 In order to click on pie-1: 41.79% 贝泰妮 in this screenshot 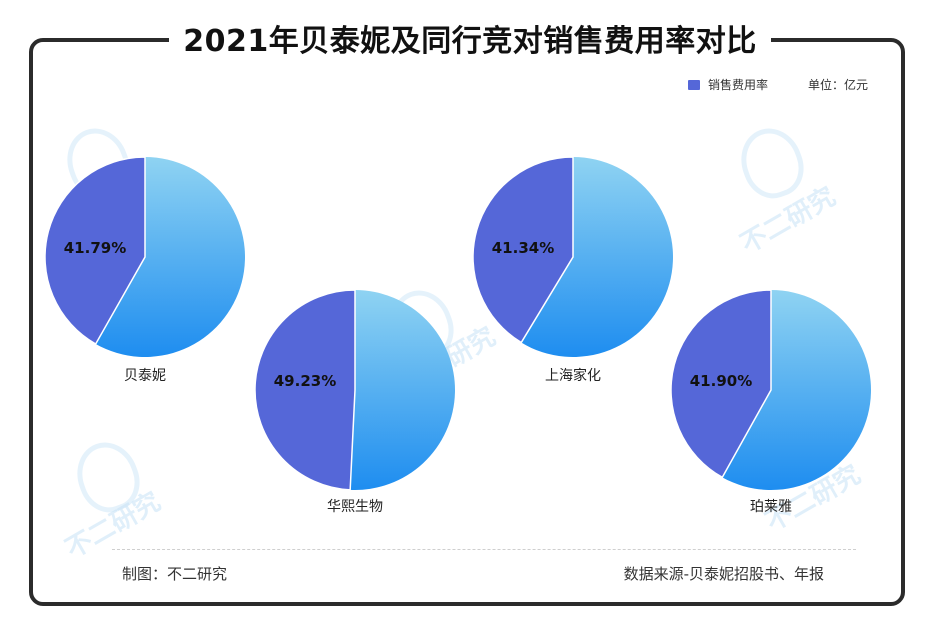, I will do `click(144, 270)`.